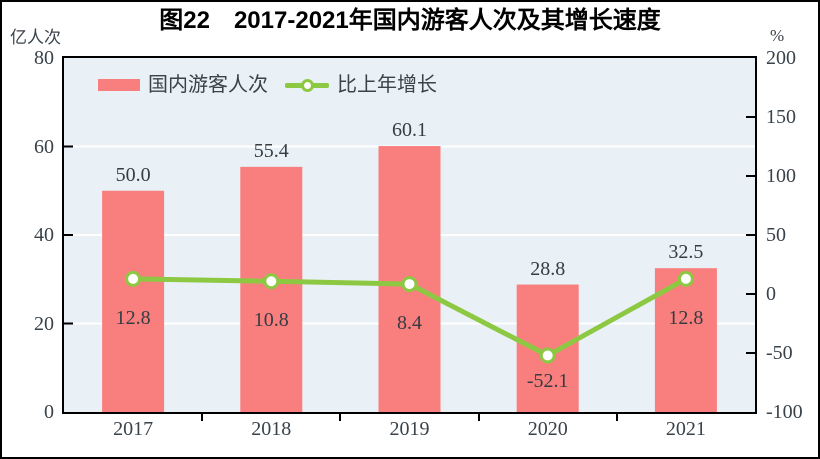  I want to click on x-tick-label-2021: 2021, so click(685, 429).